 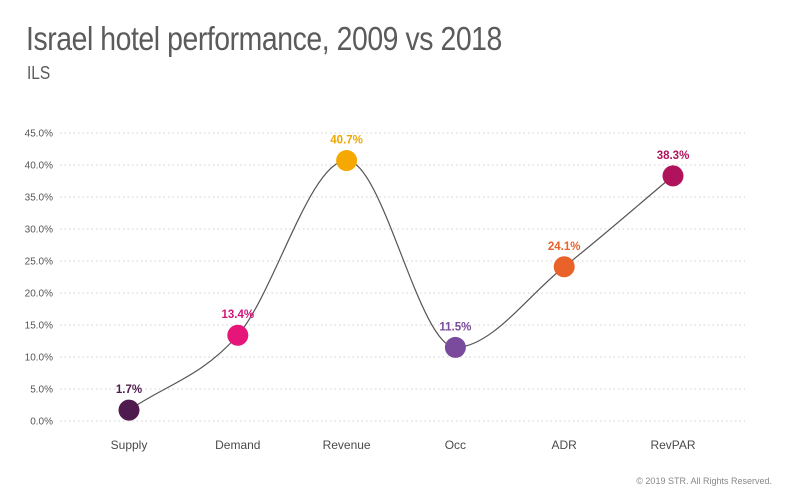 What do you see at coordinates (455, 327) in the screenshot?
I see `data-label-occ: 11.5%` at bounding box center [455, 327].